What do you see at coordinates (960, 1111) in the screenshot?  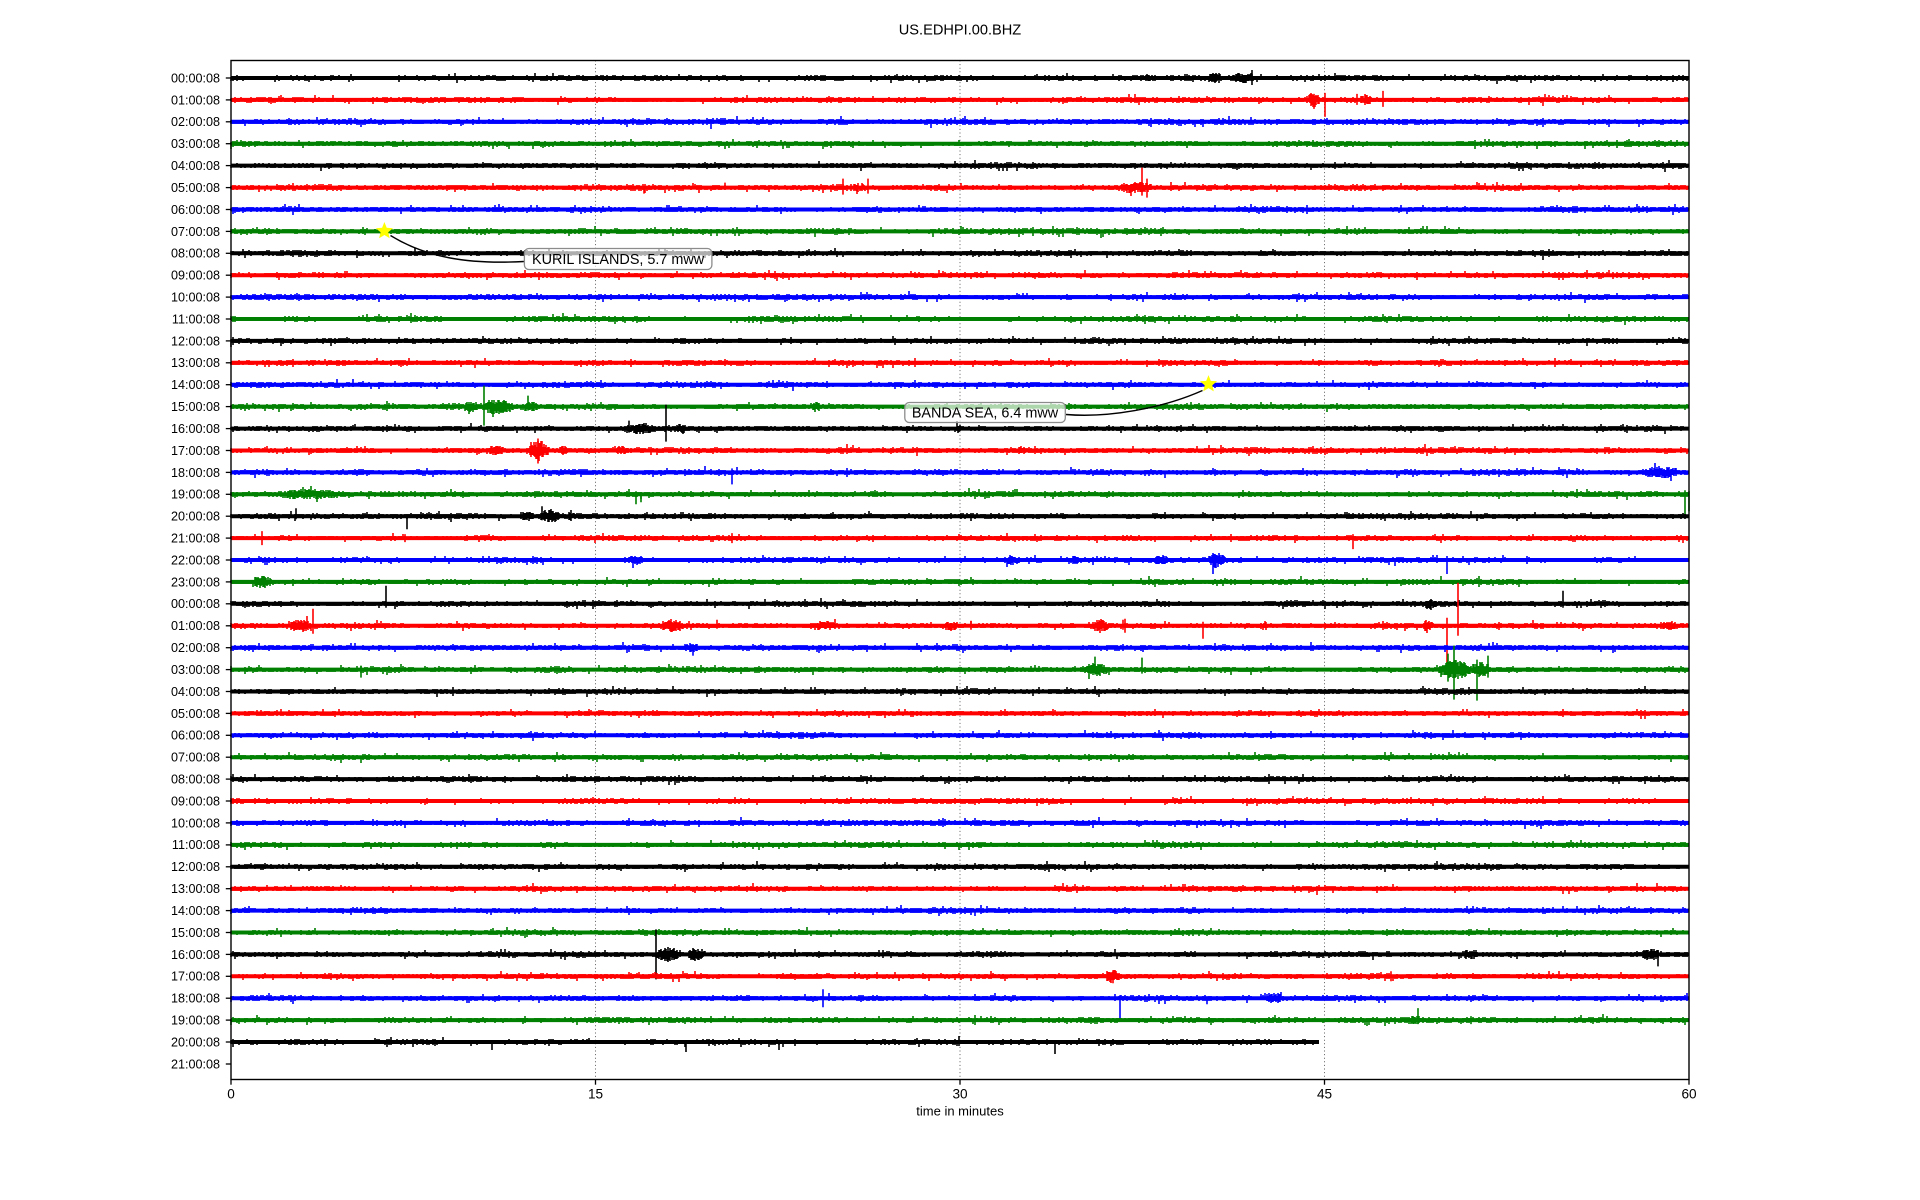 I see `svg-text: time in minutes` at bounding box center [960, 1111].